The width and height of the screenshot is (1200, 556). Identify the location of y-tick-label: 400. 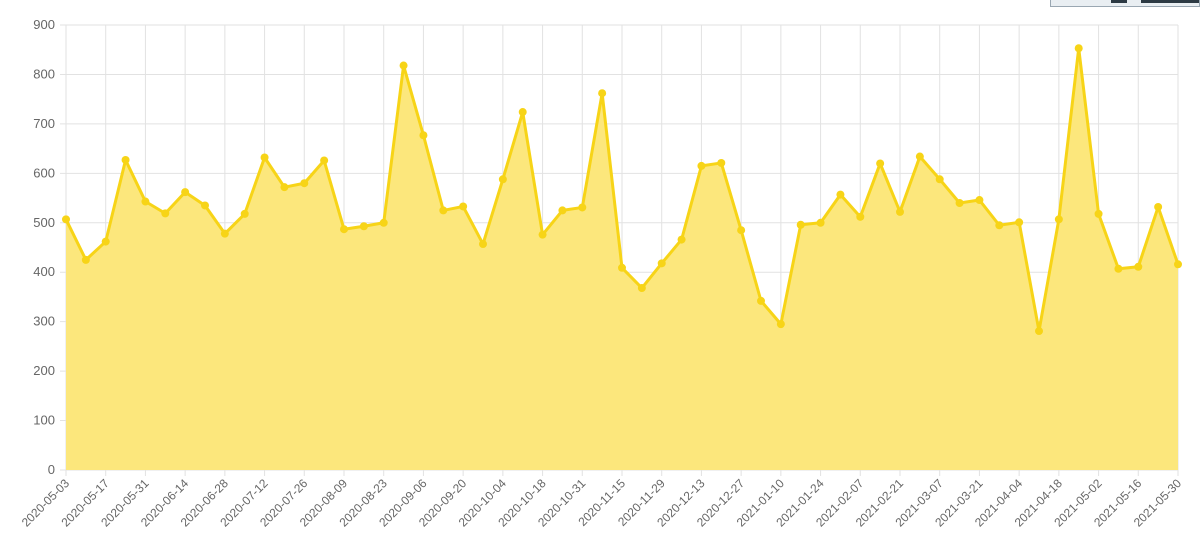
(44, 271).